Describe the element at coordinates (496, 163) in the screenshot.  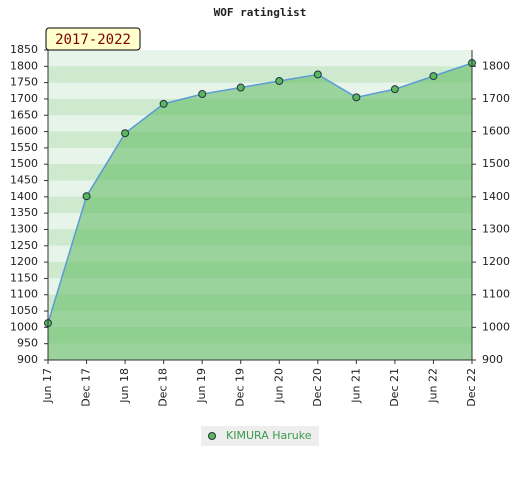
I see `y2-tick-label: 1500` at that location.